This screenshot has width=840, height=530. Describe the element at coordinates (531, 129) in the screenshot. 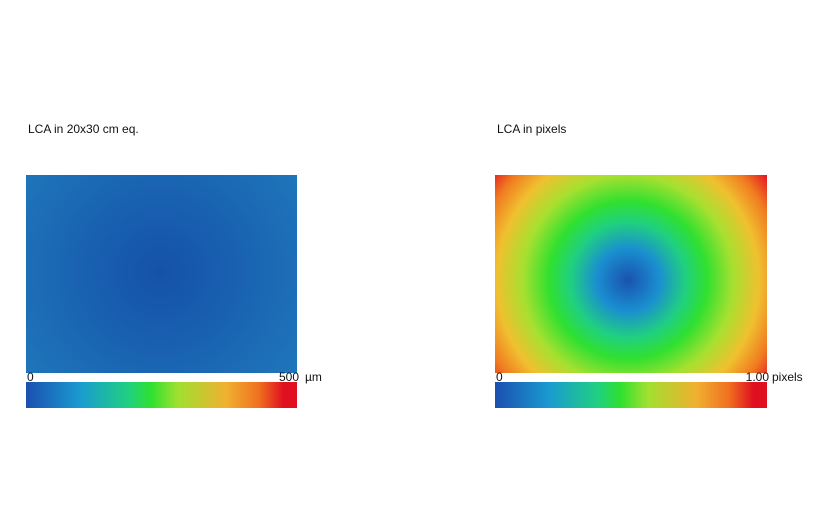

I see `panel-title: LCA in pixels` at that location.